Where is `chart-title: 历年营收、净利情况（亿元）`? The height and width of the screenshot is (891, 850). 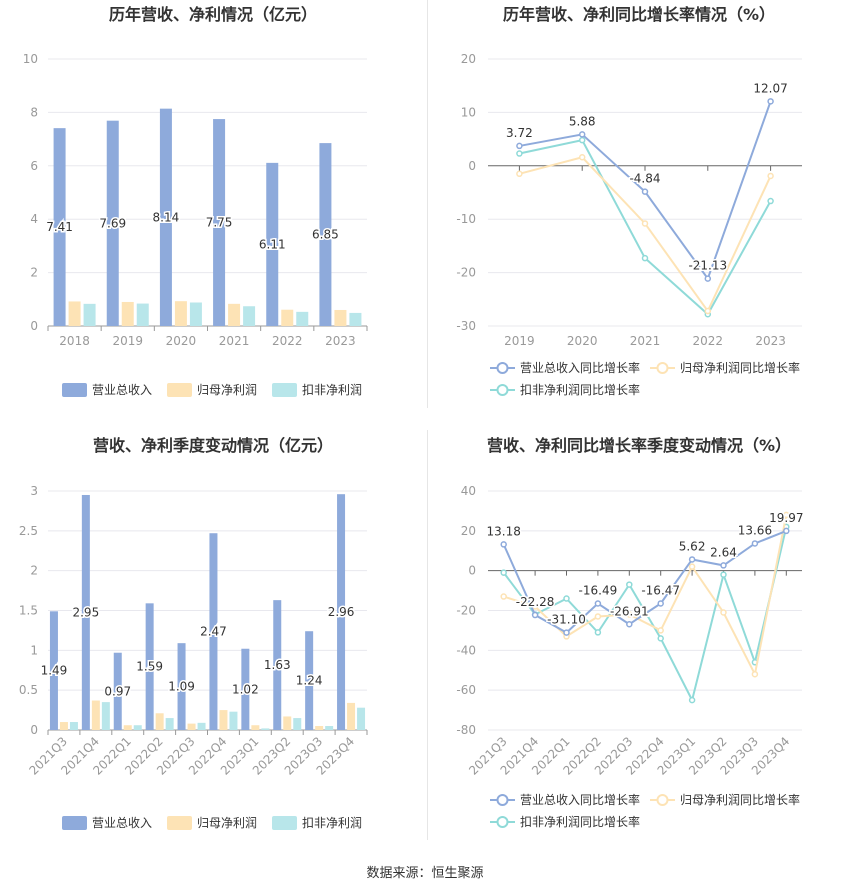
chart-title: 历年营收、净利情况（亿元） is located at coordinates (213, 14).